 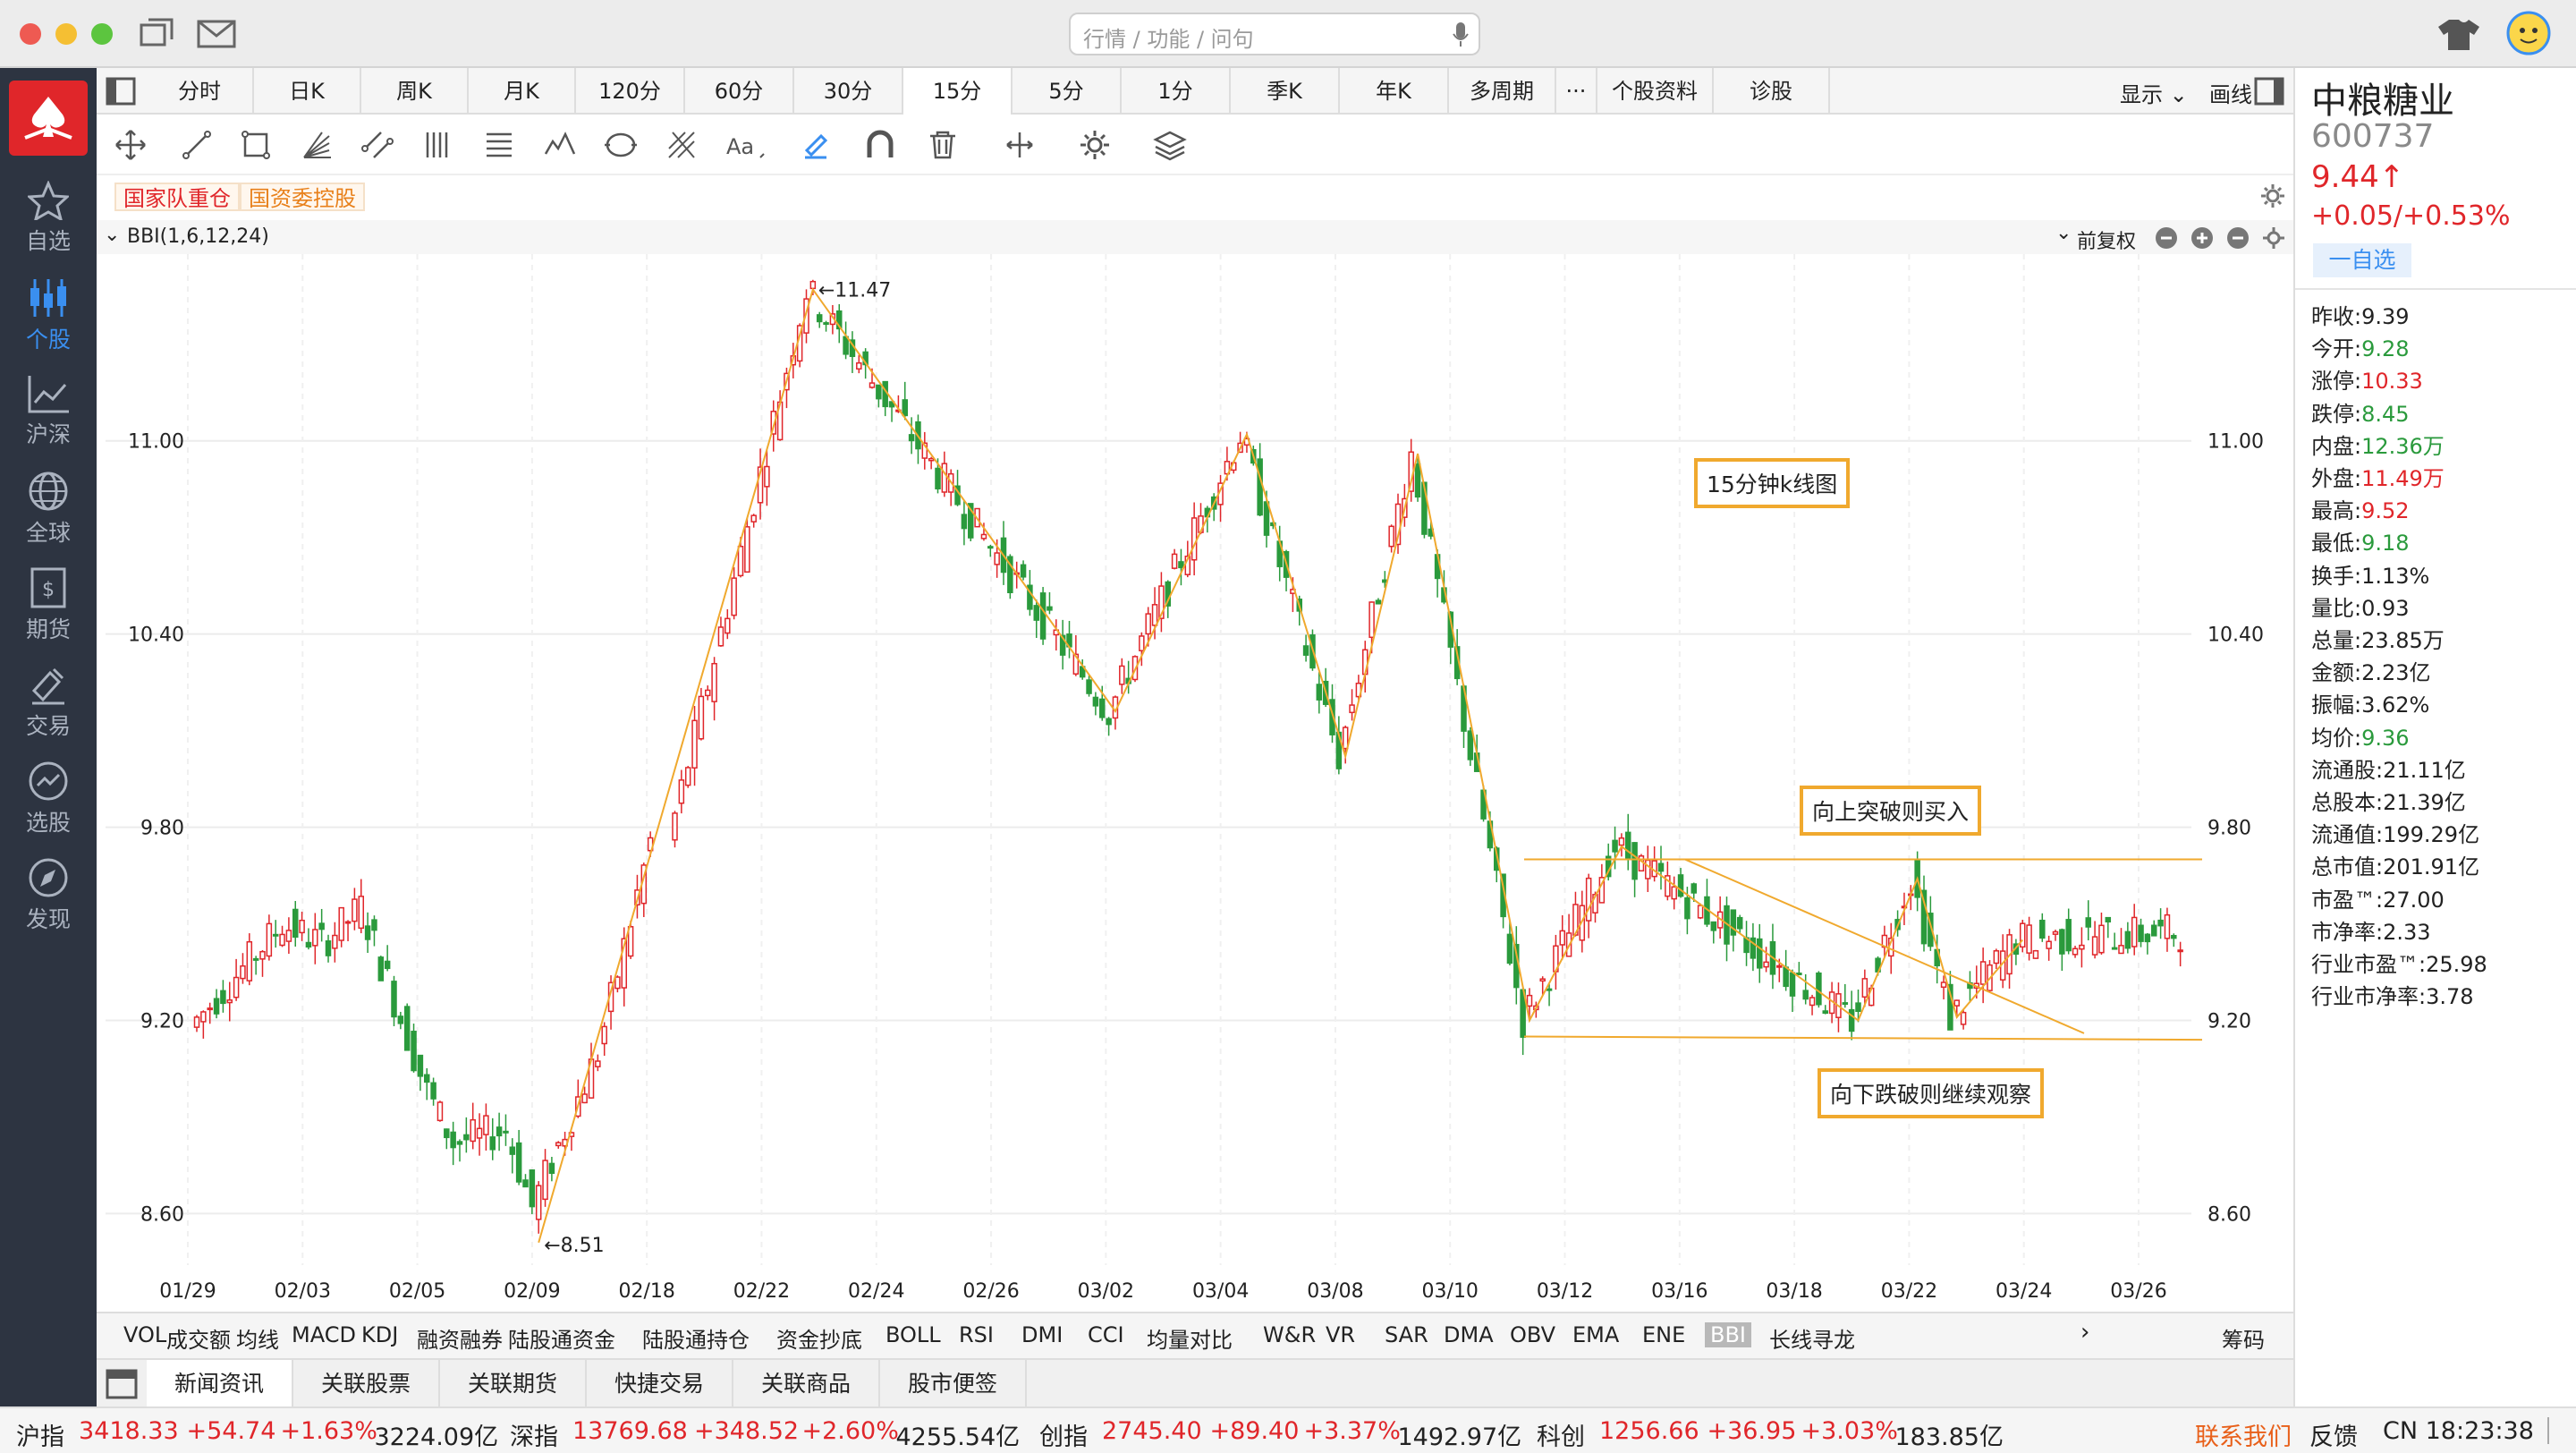 I want to click on support-line, so click(x=1863, y=1038).